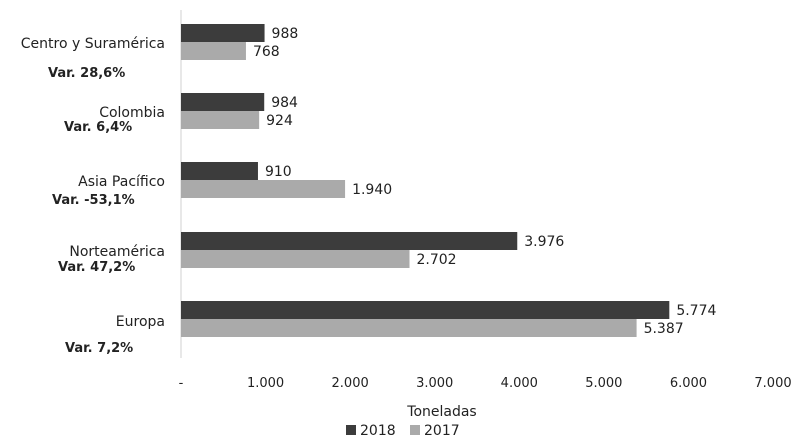 The width and height of the screenshot is (798, 439). I want to click on data-label-2018-centro-y-suramerica: 988, so click(285, 34).